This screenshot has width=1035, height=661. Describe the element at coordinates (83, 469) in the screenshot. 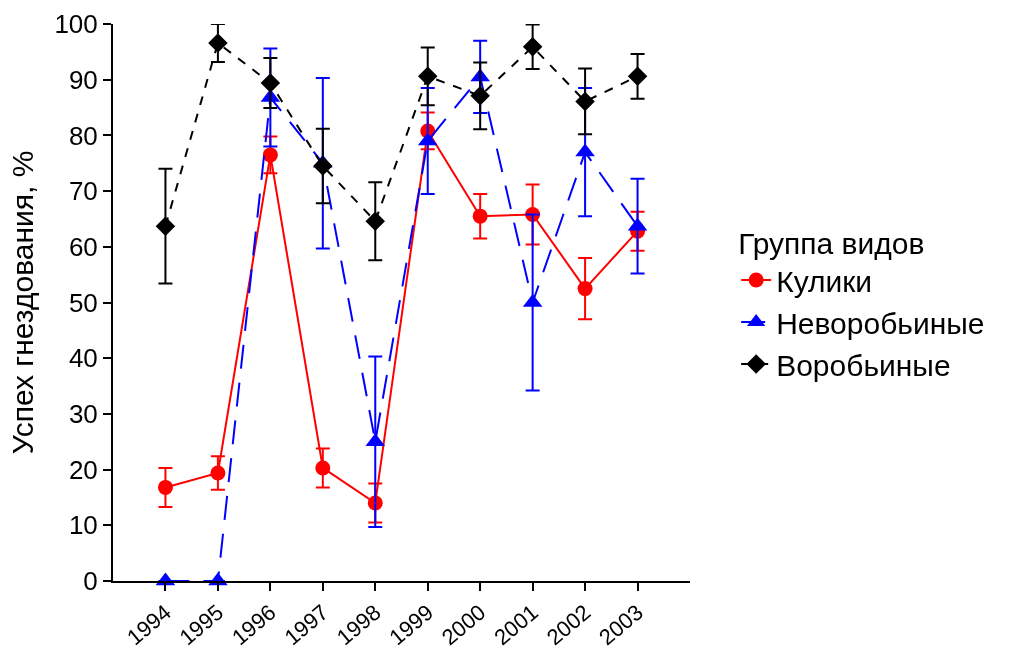

I see `y-tick-label: 20` at that location.